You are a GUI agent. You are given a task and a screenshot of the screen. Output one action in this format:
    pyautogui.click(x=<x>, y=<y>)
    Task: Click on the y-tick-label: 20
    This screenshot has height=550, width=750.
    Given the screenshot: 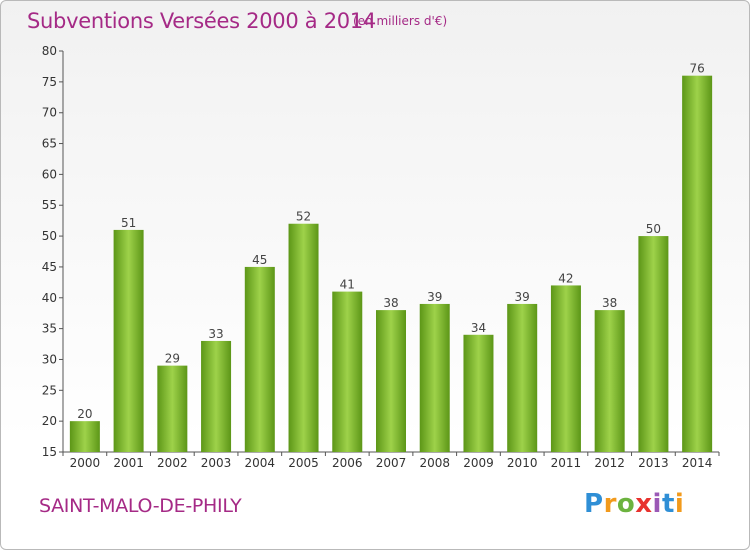 What is the action you would take?
    pyautogui.click(x=49, y=421)
    